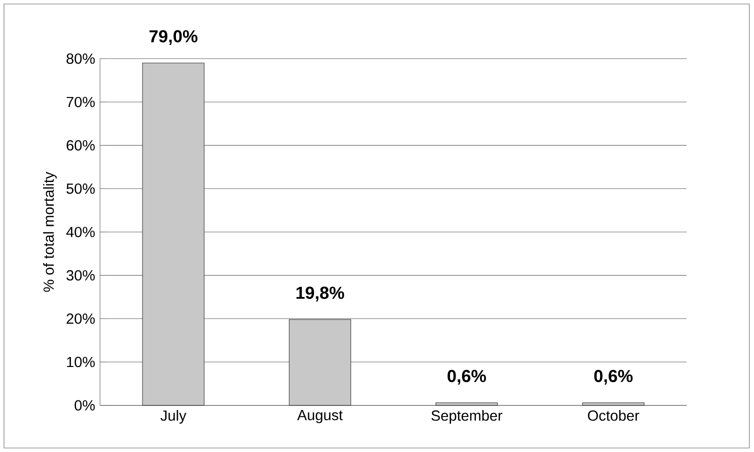  I want to click on x-tick-label: September, so click(466, 417).